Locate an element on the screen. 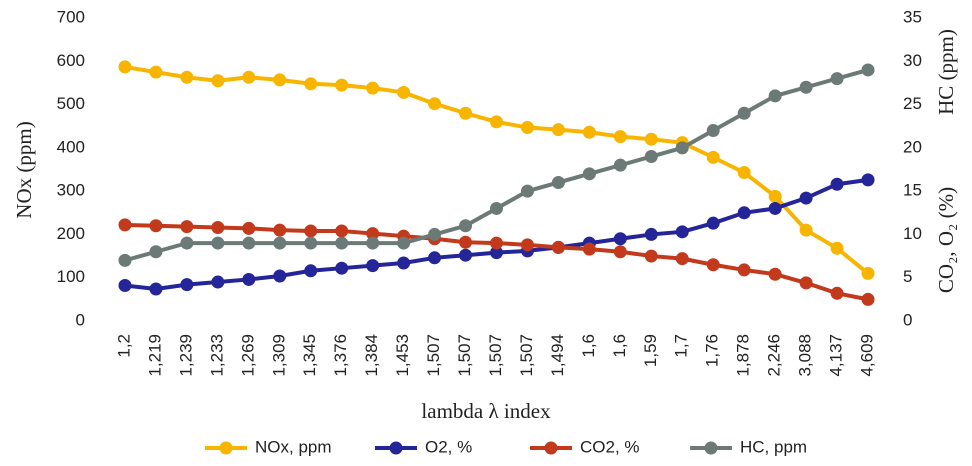 This screenshot has width=972, height=466. y-tick-label: 500 is located at coordinates (71, 103).